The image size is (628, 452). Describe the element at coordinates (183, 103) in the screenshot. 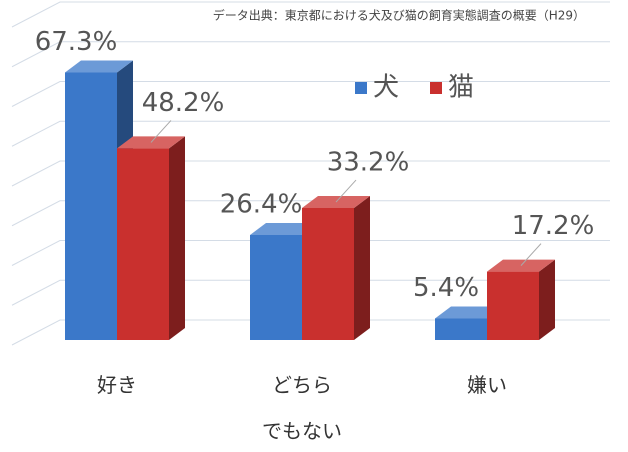

I see `data-label: 48.2%` at that location.